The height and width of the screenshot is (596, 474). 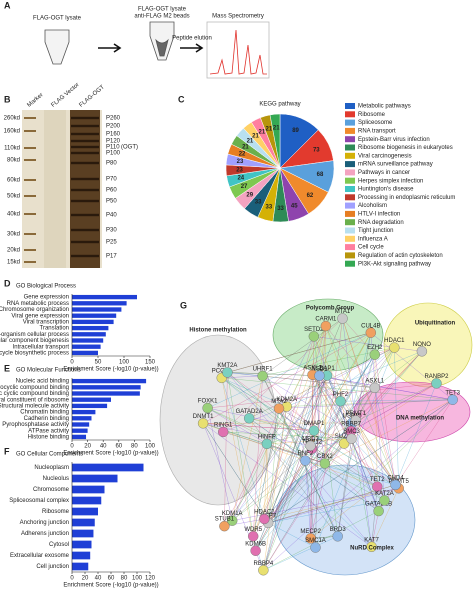 What do you see at coordinates (34, 394) in the screenshot?
I see `category-label: Organic cyclic compound binding` at bounding box center [34, 394].